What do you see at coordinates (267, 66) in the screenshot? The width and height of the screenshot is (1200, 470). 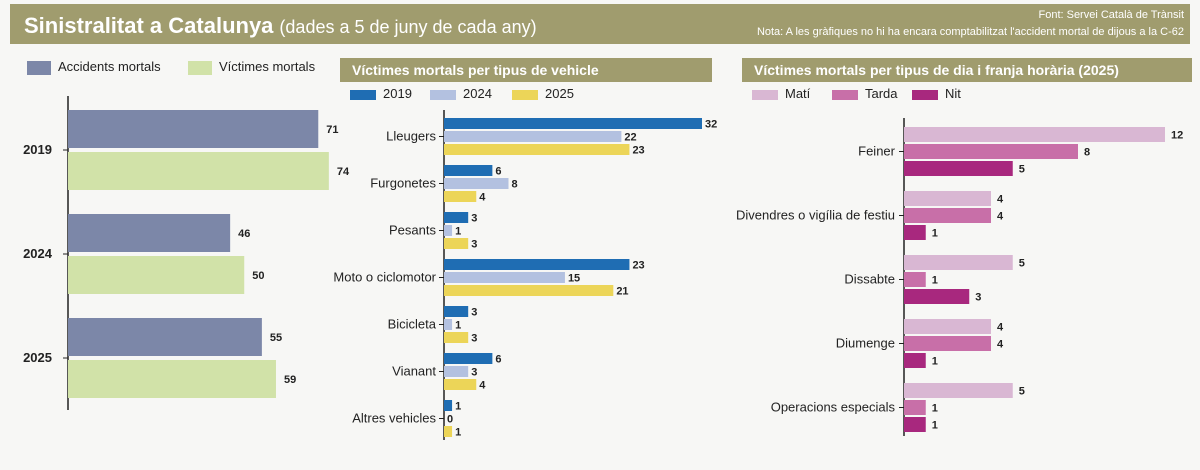 I see `legend-label: Víctimes mortals` at bounding box center [267, 66].